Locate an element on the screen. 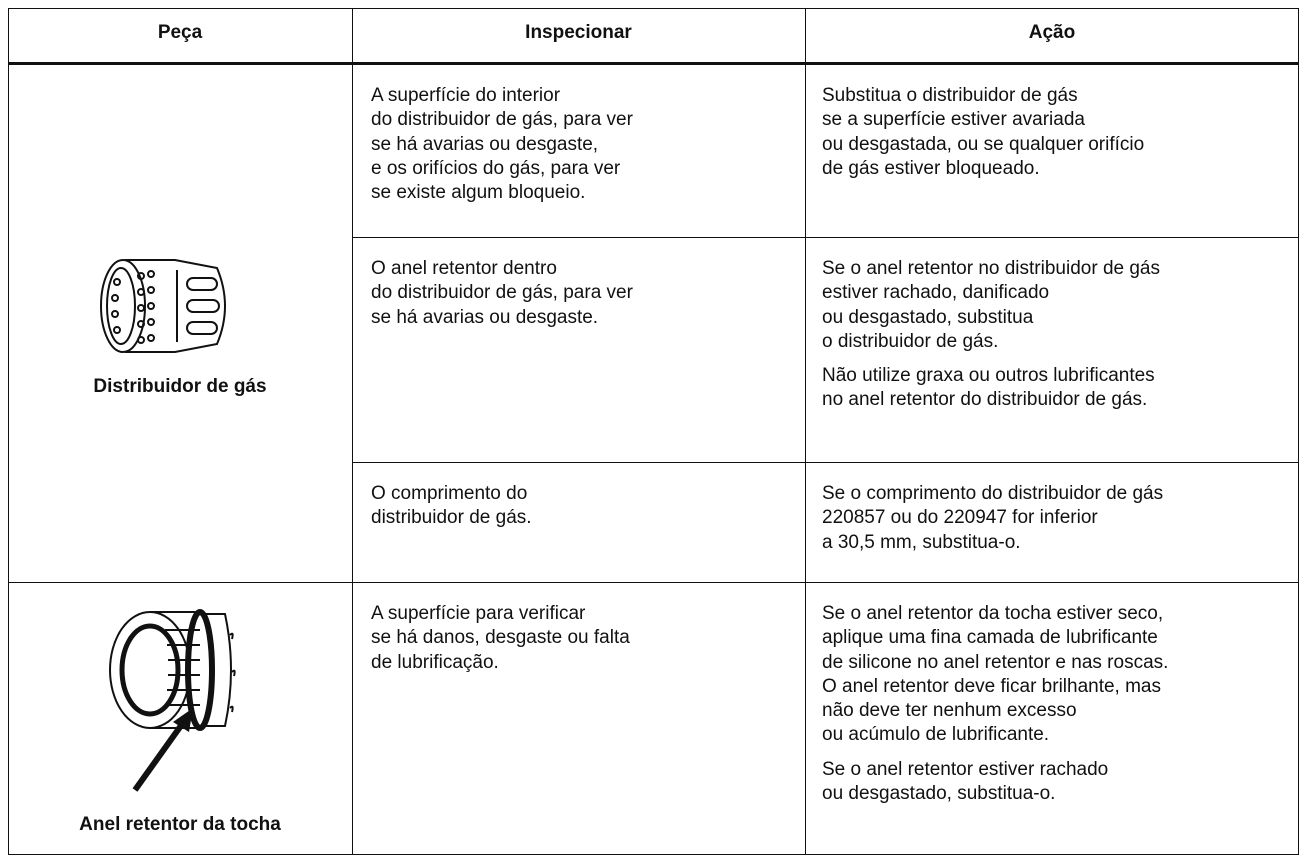 The height and width of the screenshot is (863, 1309). text-line: ou acúmulo de lubrificante. is located at coordinates (936, 735).